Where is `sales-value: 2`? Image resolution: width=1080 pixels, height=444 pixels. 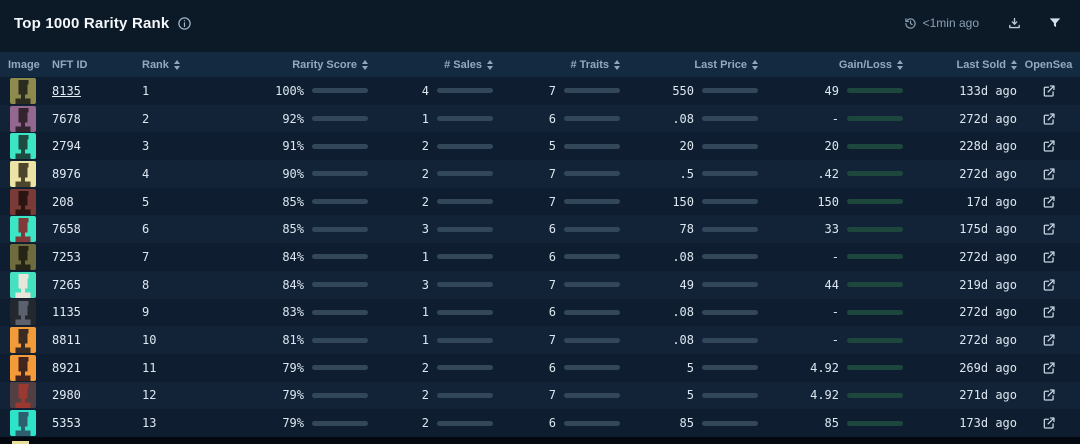
sales-value: 2 is located at coordinates (425, 423).